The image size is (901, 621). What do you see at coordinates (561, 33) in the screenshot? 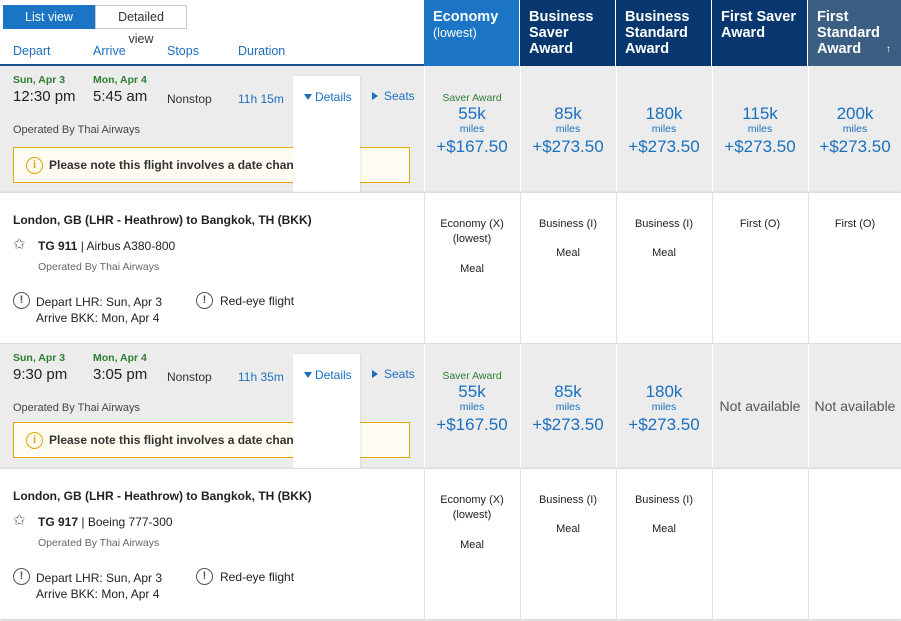
I see `fare-column-title: Business Saver Award` at bounding box center [561, 33].